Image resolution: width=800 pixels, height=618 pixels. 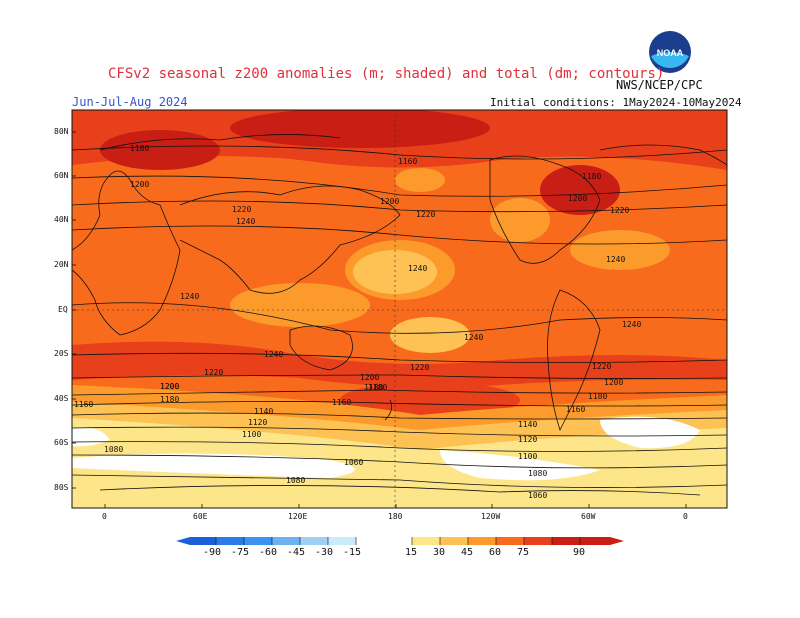 I want to click on lon-label: 120E, so click(x=298, y=516).